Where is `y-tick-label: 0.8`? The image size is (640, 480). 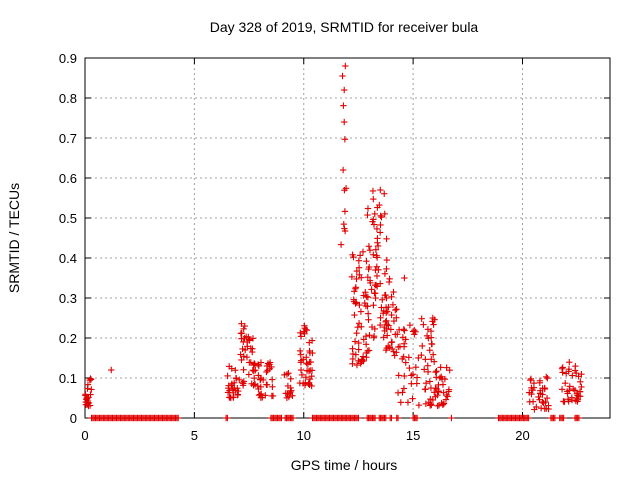
y-tick-label: 0.8 is located at coordinates (68, 98).